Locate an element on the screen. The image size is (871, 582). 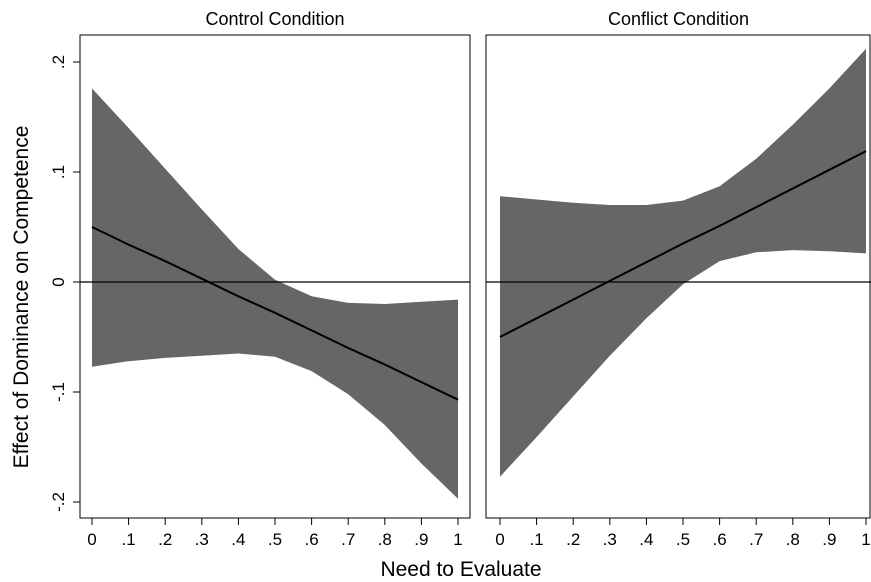
y-axis-title: Effect of Dominance on Competence is located at coordinates (21, 297).